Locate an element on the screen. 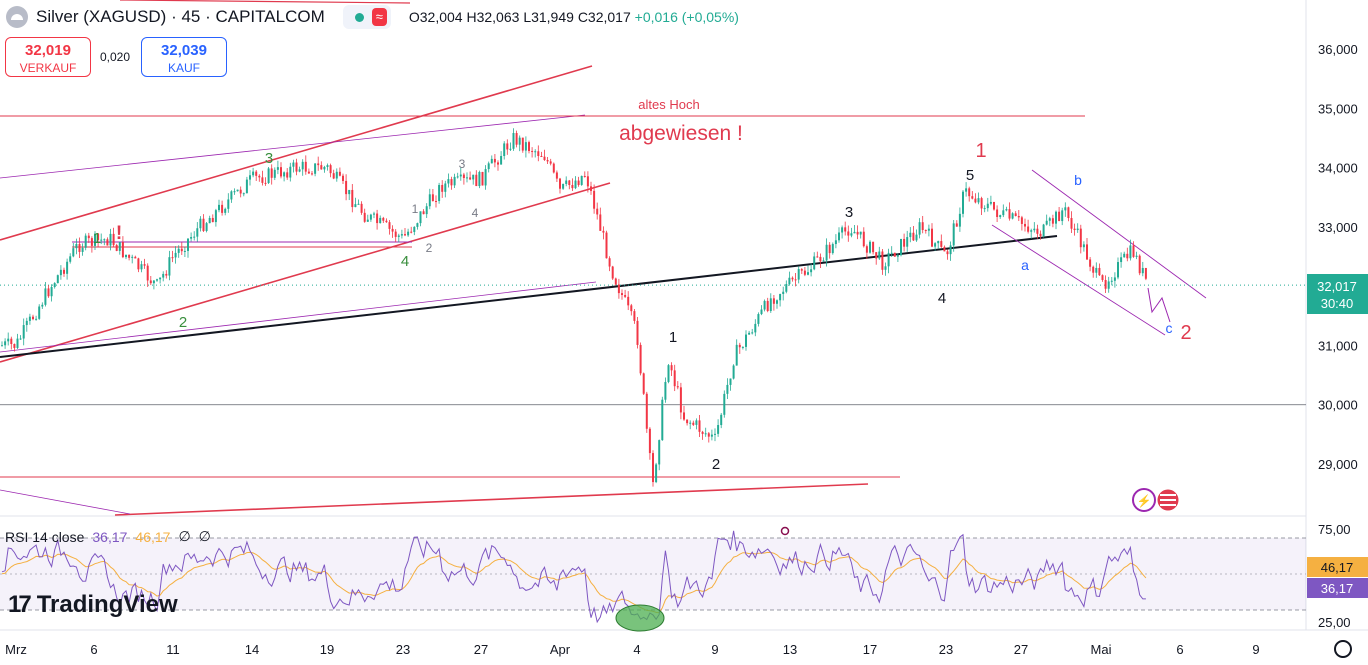 Image resolution: width=1368 pixels, height=665 pixels. spread-value: 0,020 is located at coordinates (115, 57).